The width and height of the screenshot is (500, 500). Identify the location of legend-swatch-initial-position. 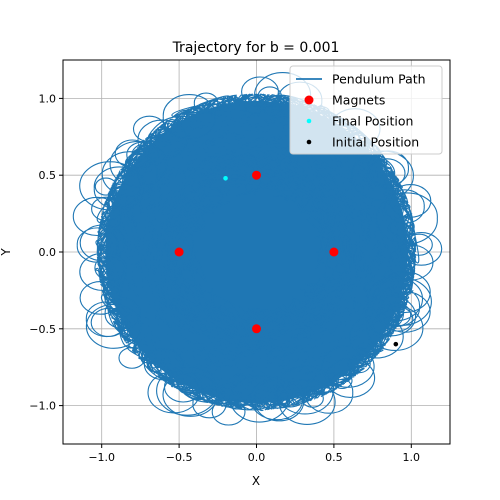
(309, 142).